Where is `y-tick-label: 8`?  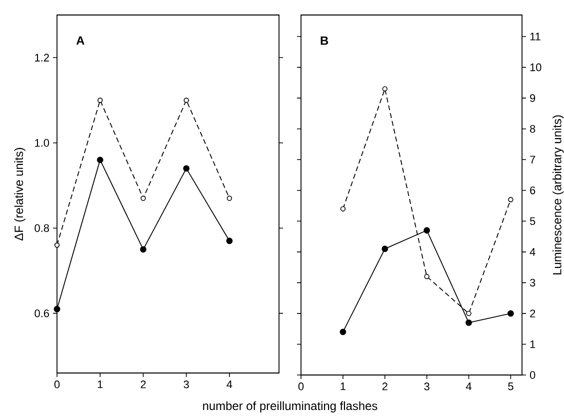
y-tick-label: 8 is located at coordinates (533, 128).